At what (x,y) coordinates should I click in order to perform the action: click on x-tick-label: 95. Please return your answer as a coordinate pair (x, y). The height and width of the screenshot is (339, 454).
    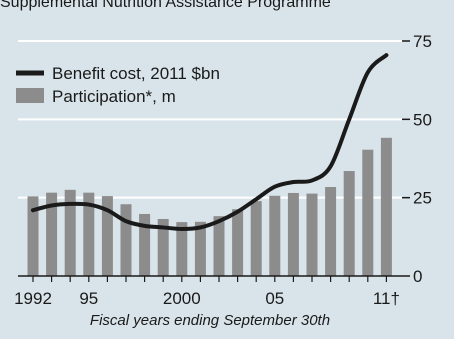
    Looking at the image, I should click on (88, 298).